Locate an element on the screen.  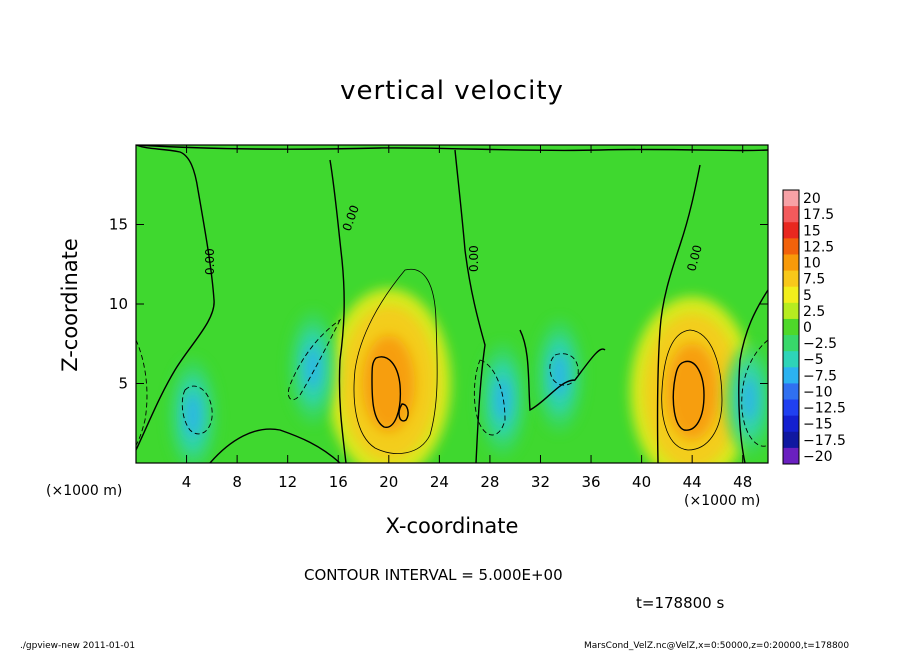
colorbar-label: −12.5 is located at coordinates (824, 409).